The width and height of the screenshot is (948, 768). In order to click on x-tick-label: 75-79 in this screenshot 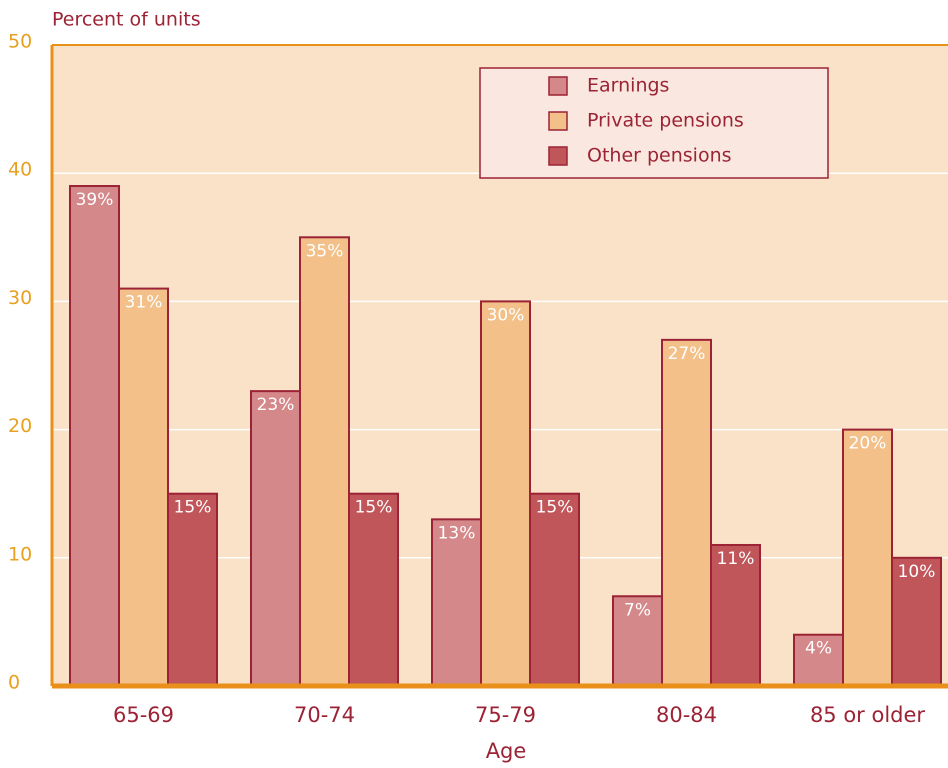, I will do `click(505, 715)`.